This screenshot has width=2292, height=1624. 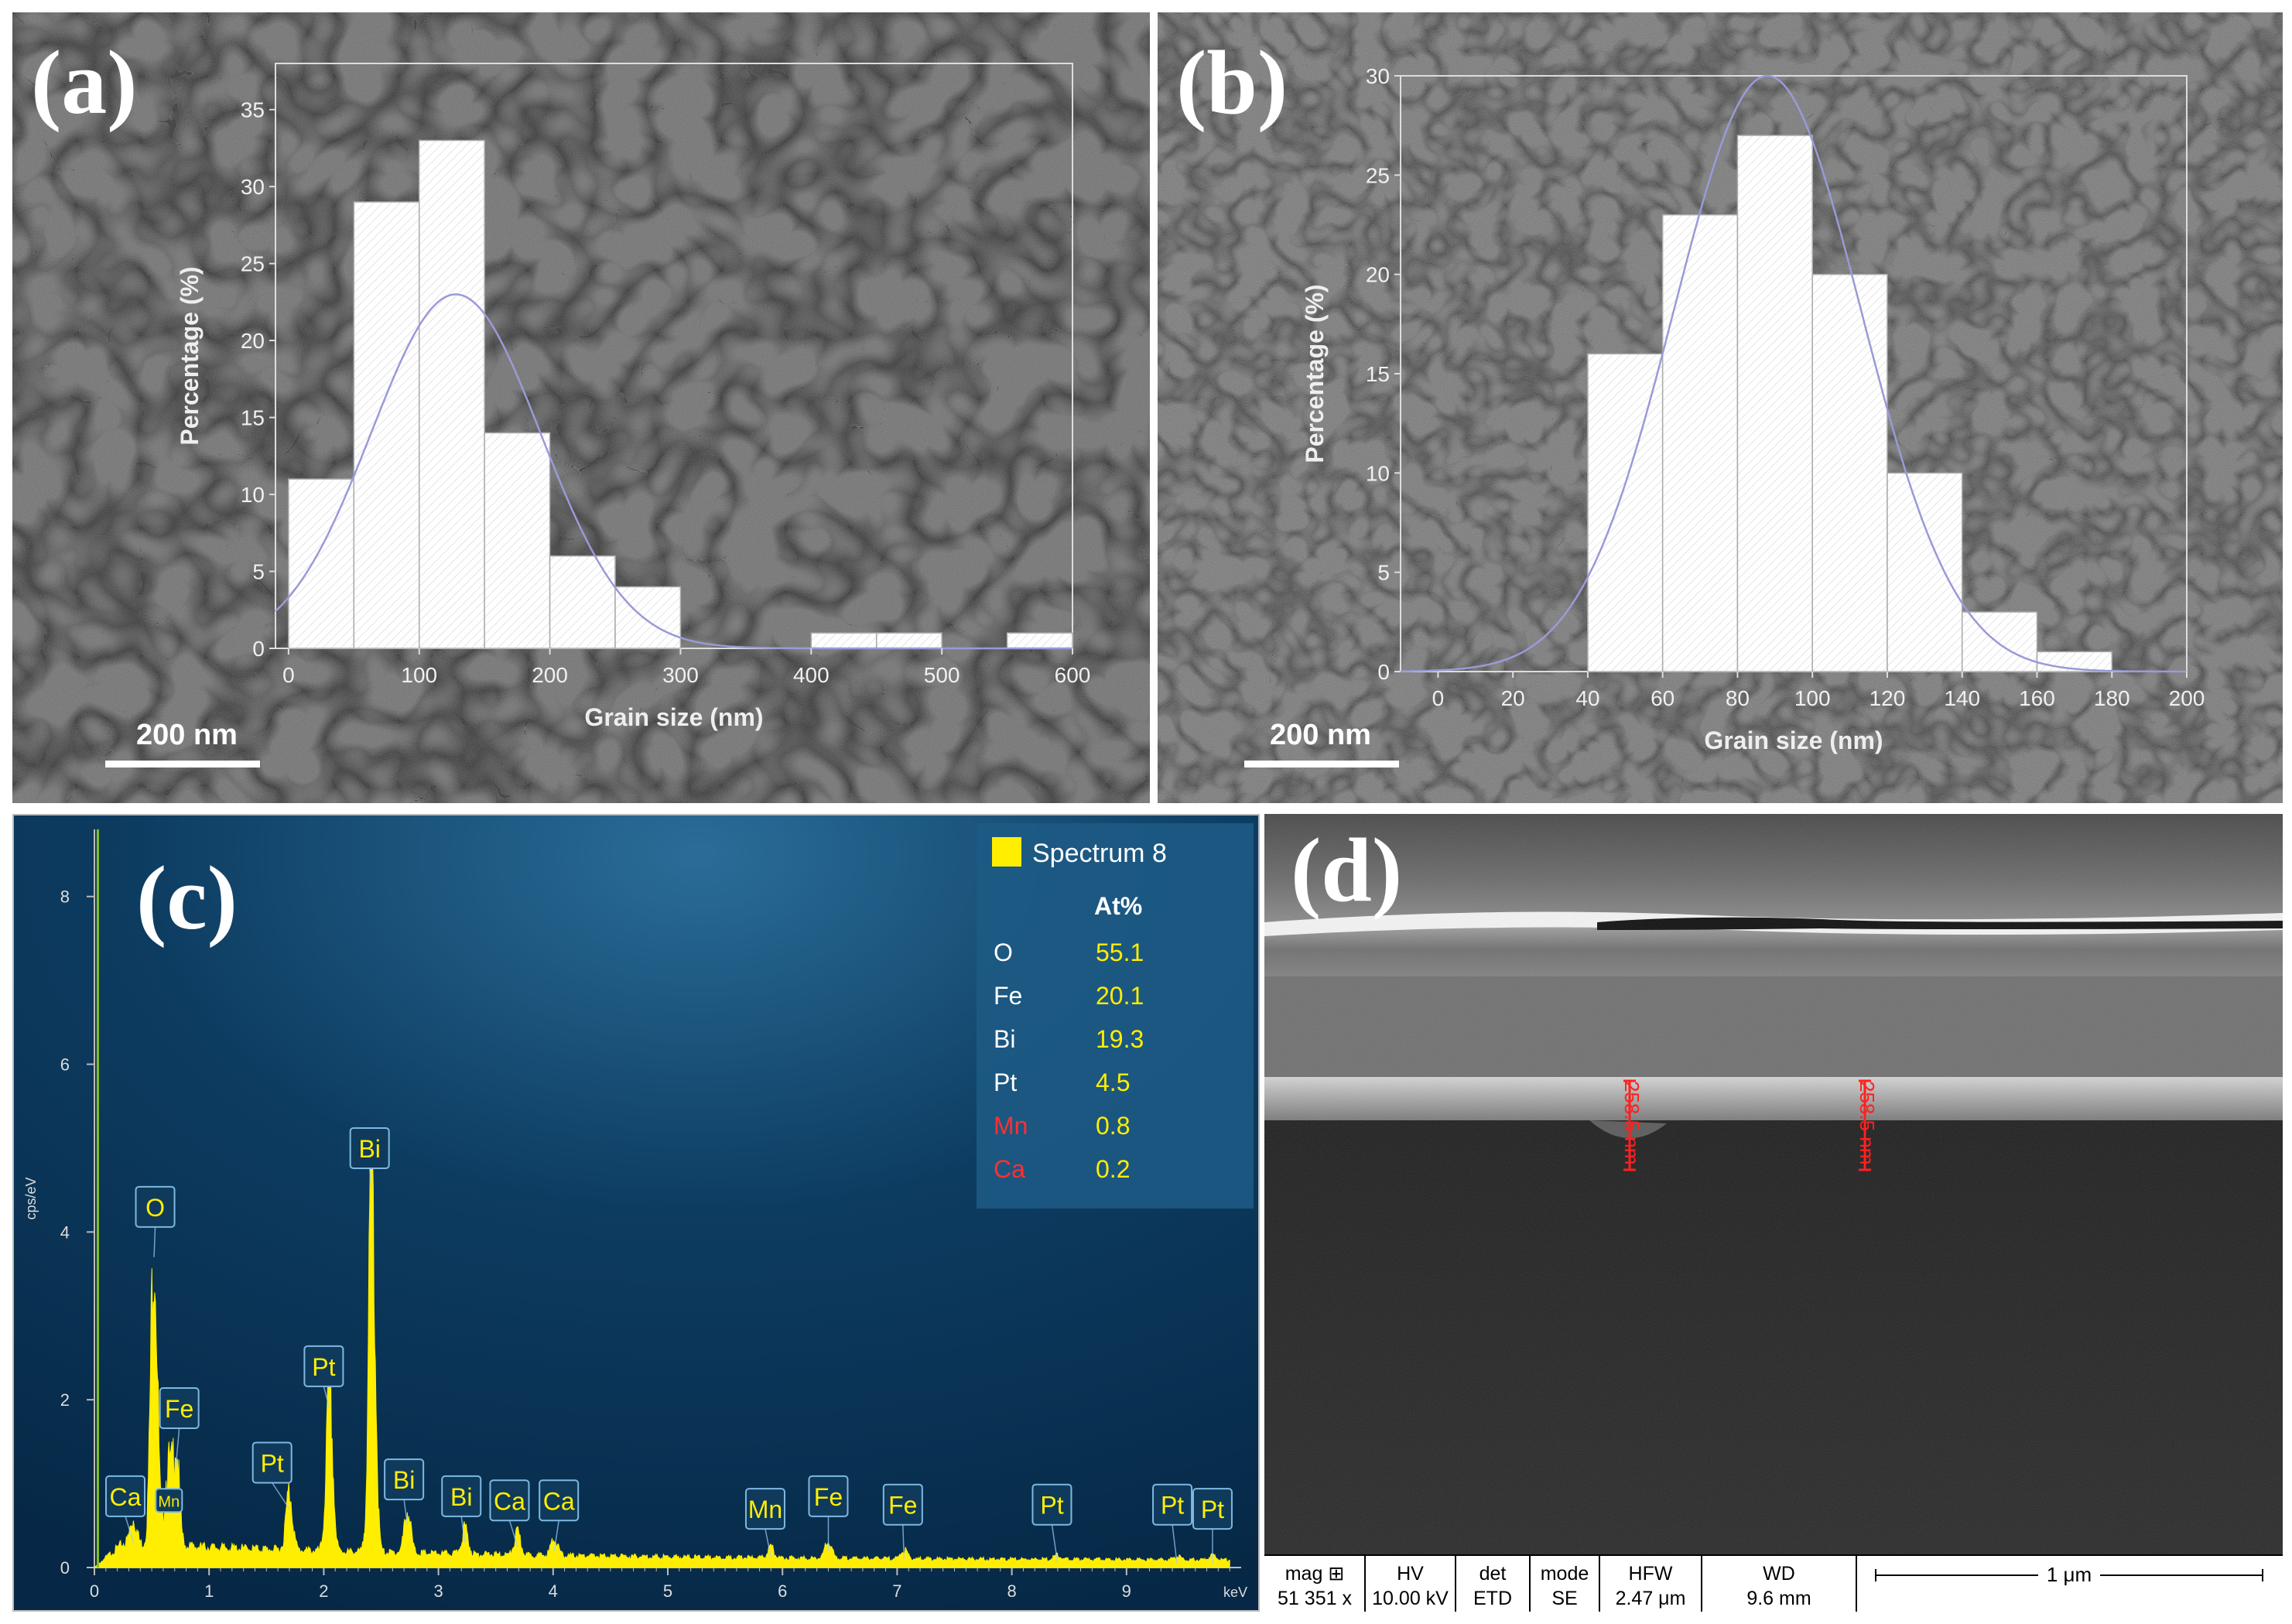 What do you see at coordinates (2187, 698) in the screenshot?
I see `x-tick-label: 200` at bounding box center [2187, 698].